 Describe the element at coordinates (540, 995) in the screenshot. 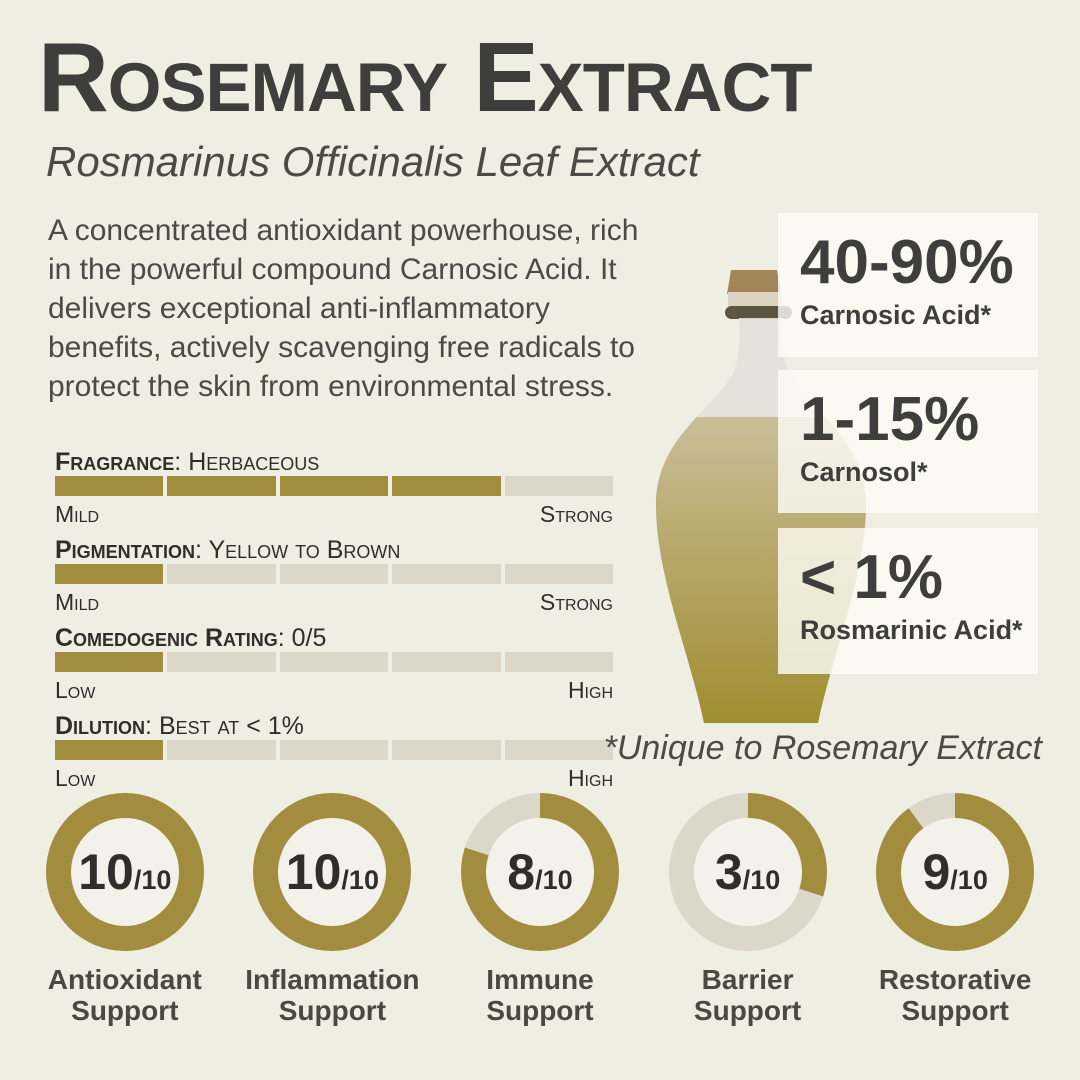

I see `donut-label: Immune Support` at that location.